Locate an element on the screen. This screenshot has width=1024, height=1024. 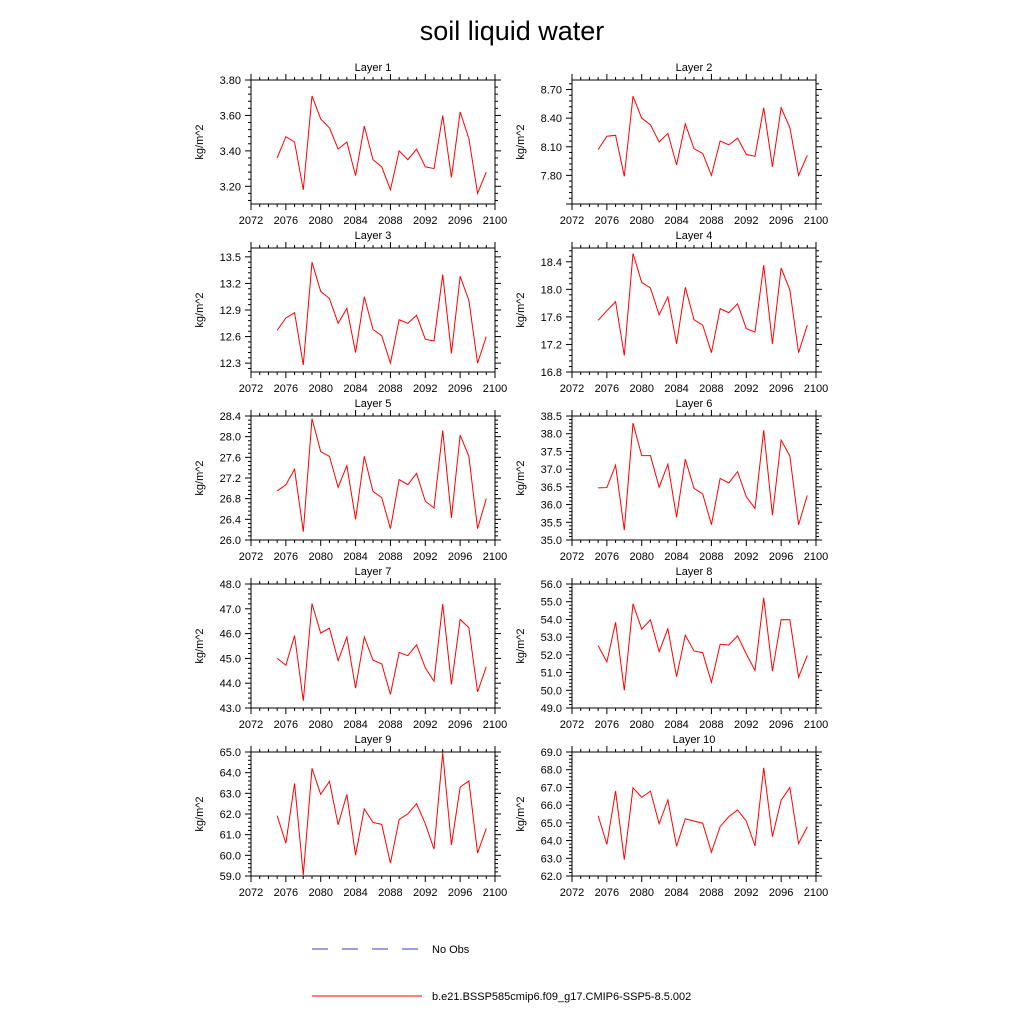
y-tick-label: 18.0 is located at coordinates (551, 290).